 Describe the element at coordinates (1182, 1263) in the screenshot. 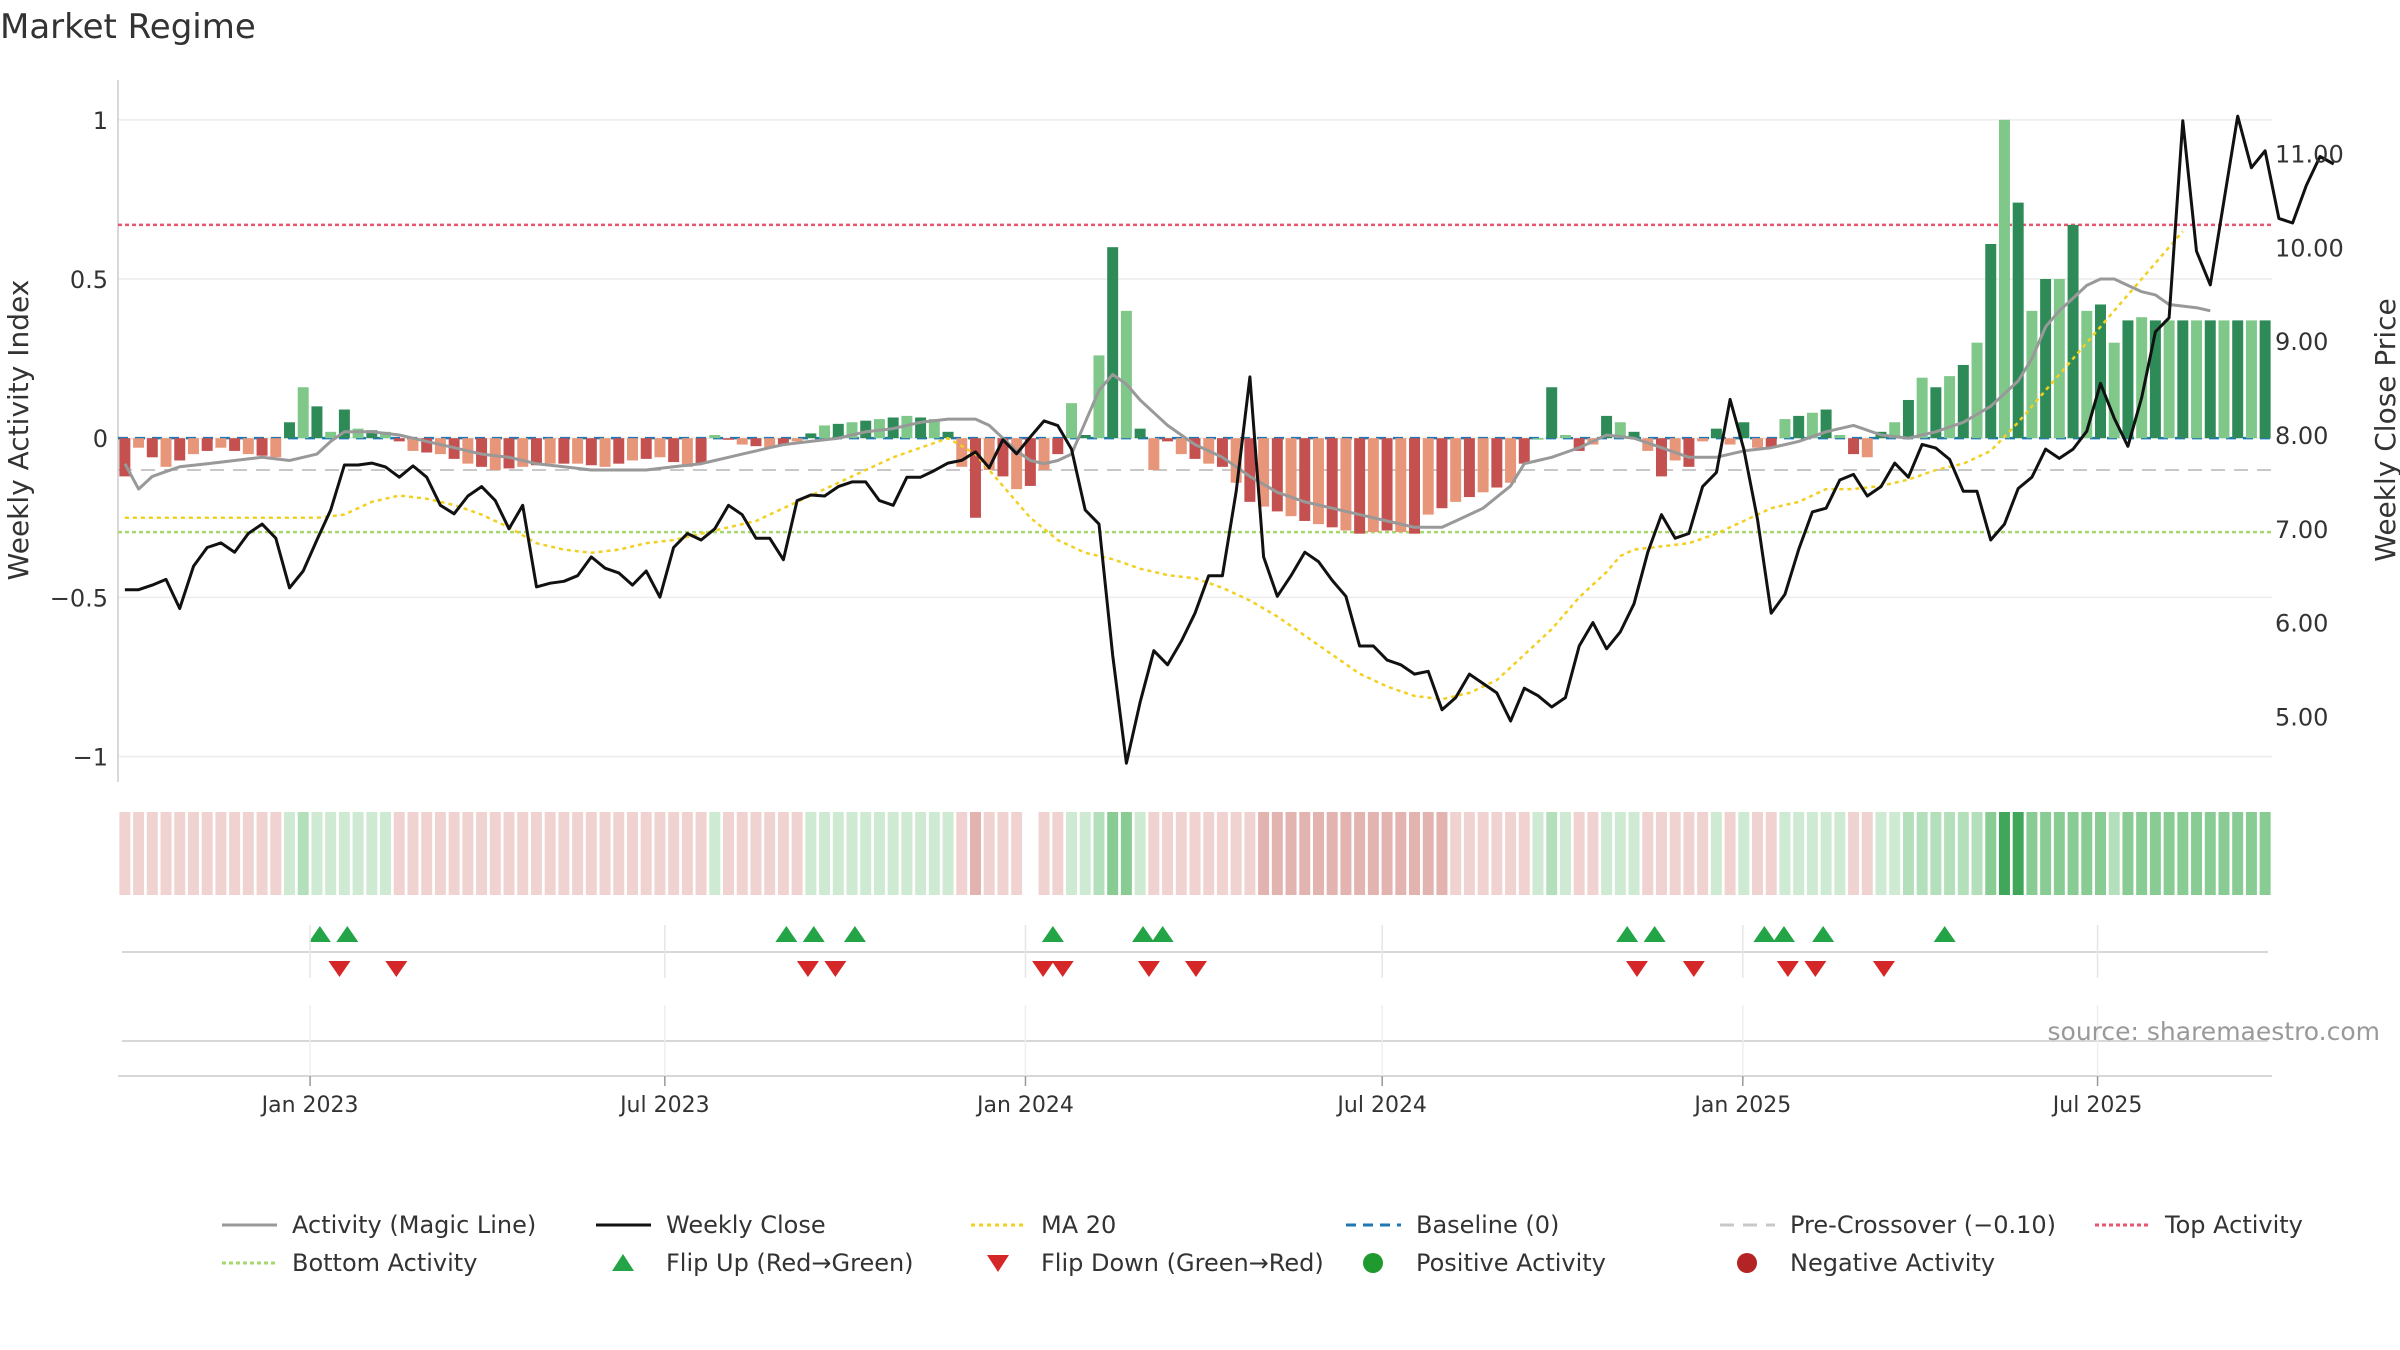

I see `legend-label: Flip Down (Green→Red)` at that location.